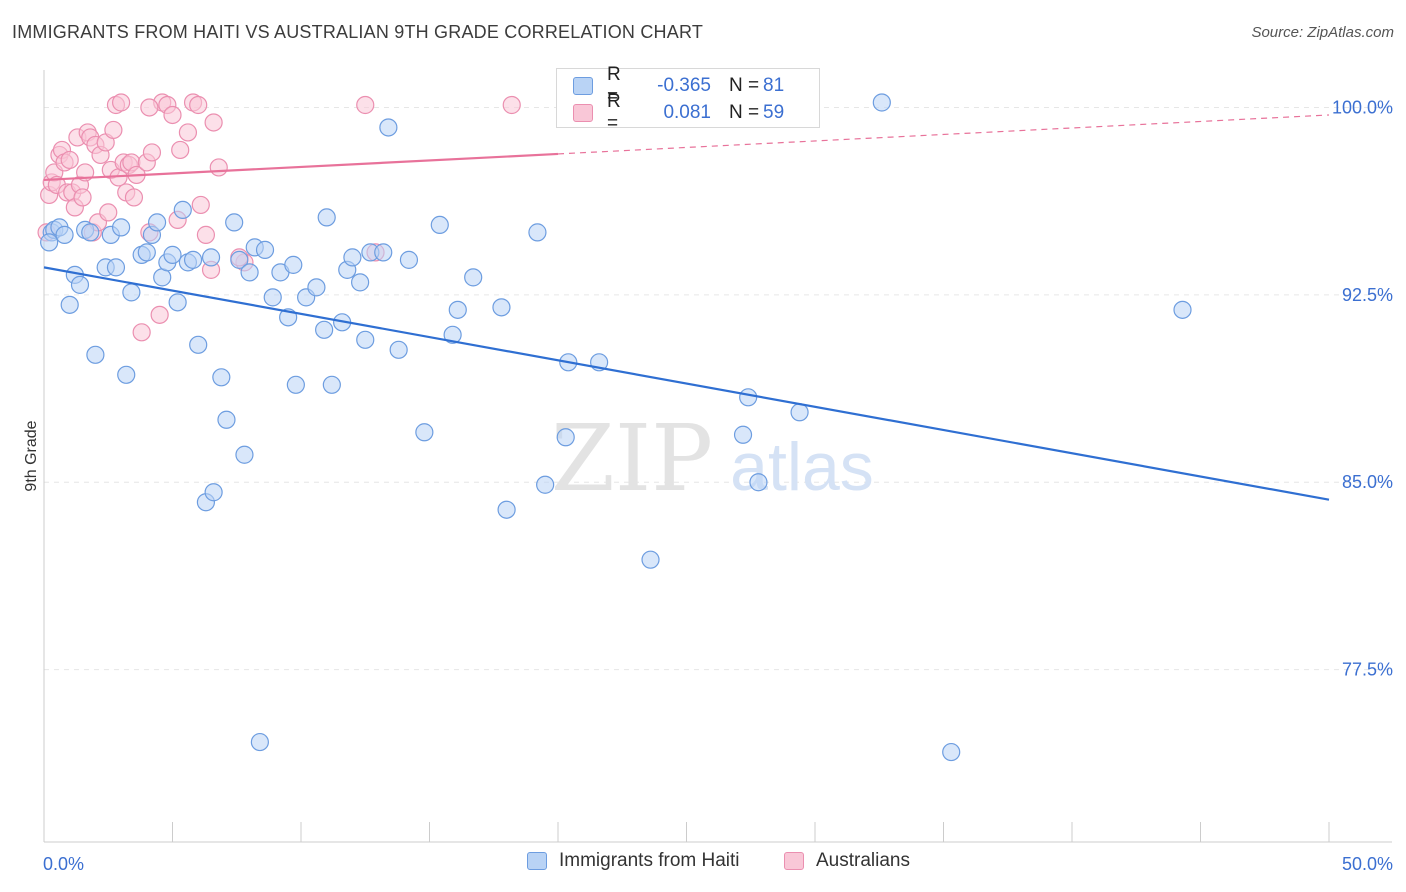 This screenshot has height=892, width=1406. I want to click on x-tick-labels: 0.0% 50.0%, so click(718, 864).